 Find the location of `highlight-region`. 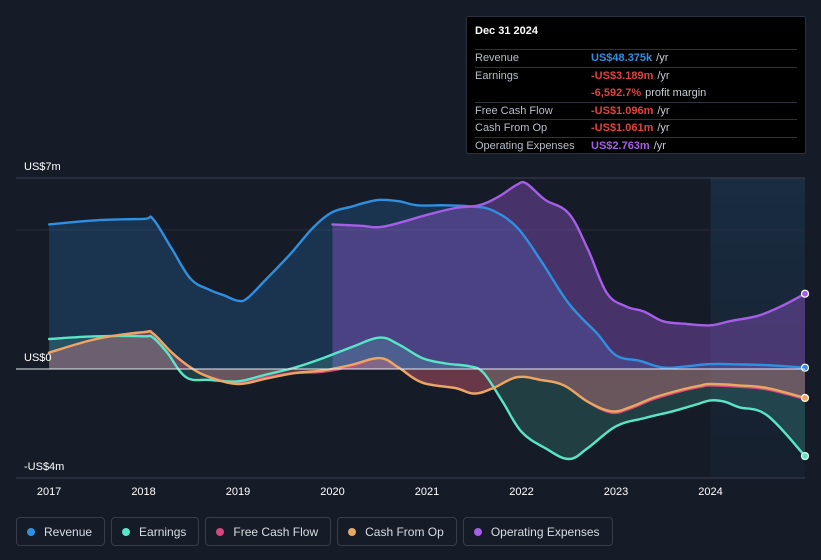

highlight-region is located at coordinates (757, 328).